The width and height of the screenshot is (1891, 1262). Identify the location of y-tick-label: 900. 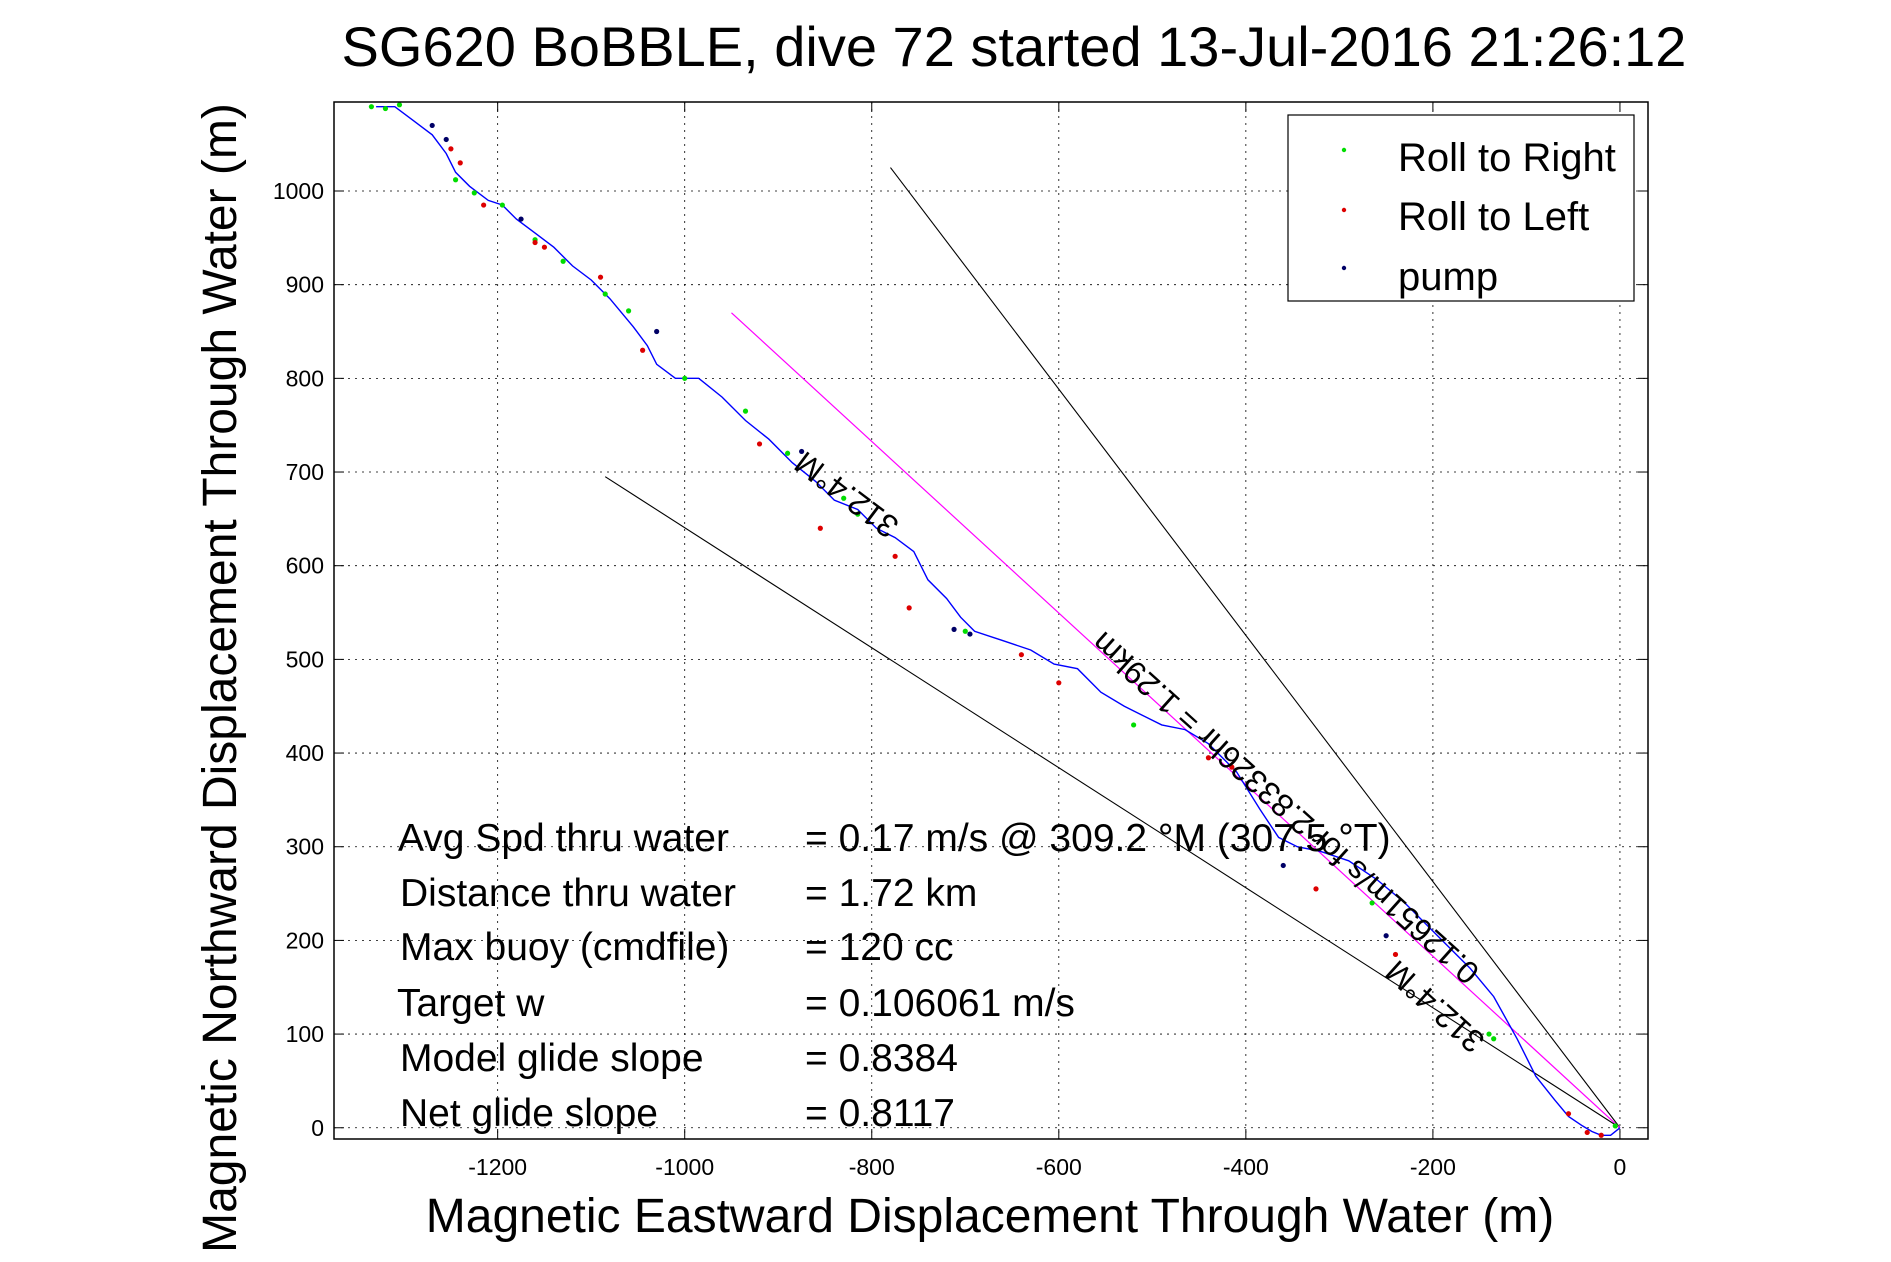
(305, 285).